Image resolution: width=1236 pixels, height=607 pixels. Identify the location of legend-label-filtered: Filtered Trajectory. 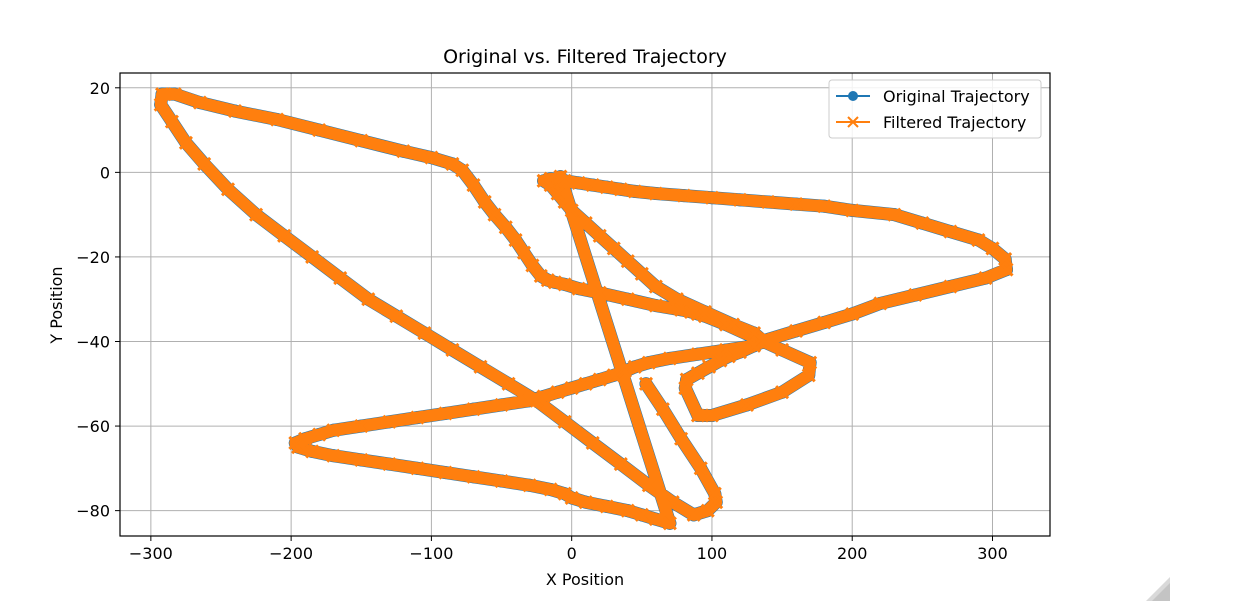
(954, 122).